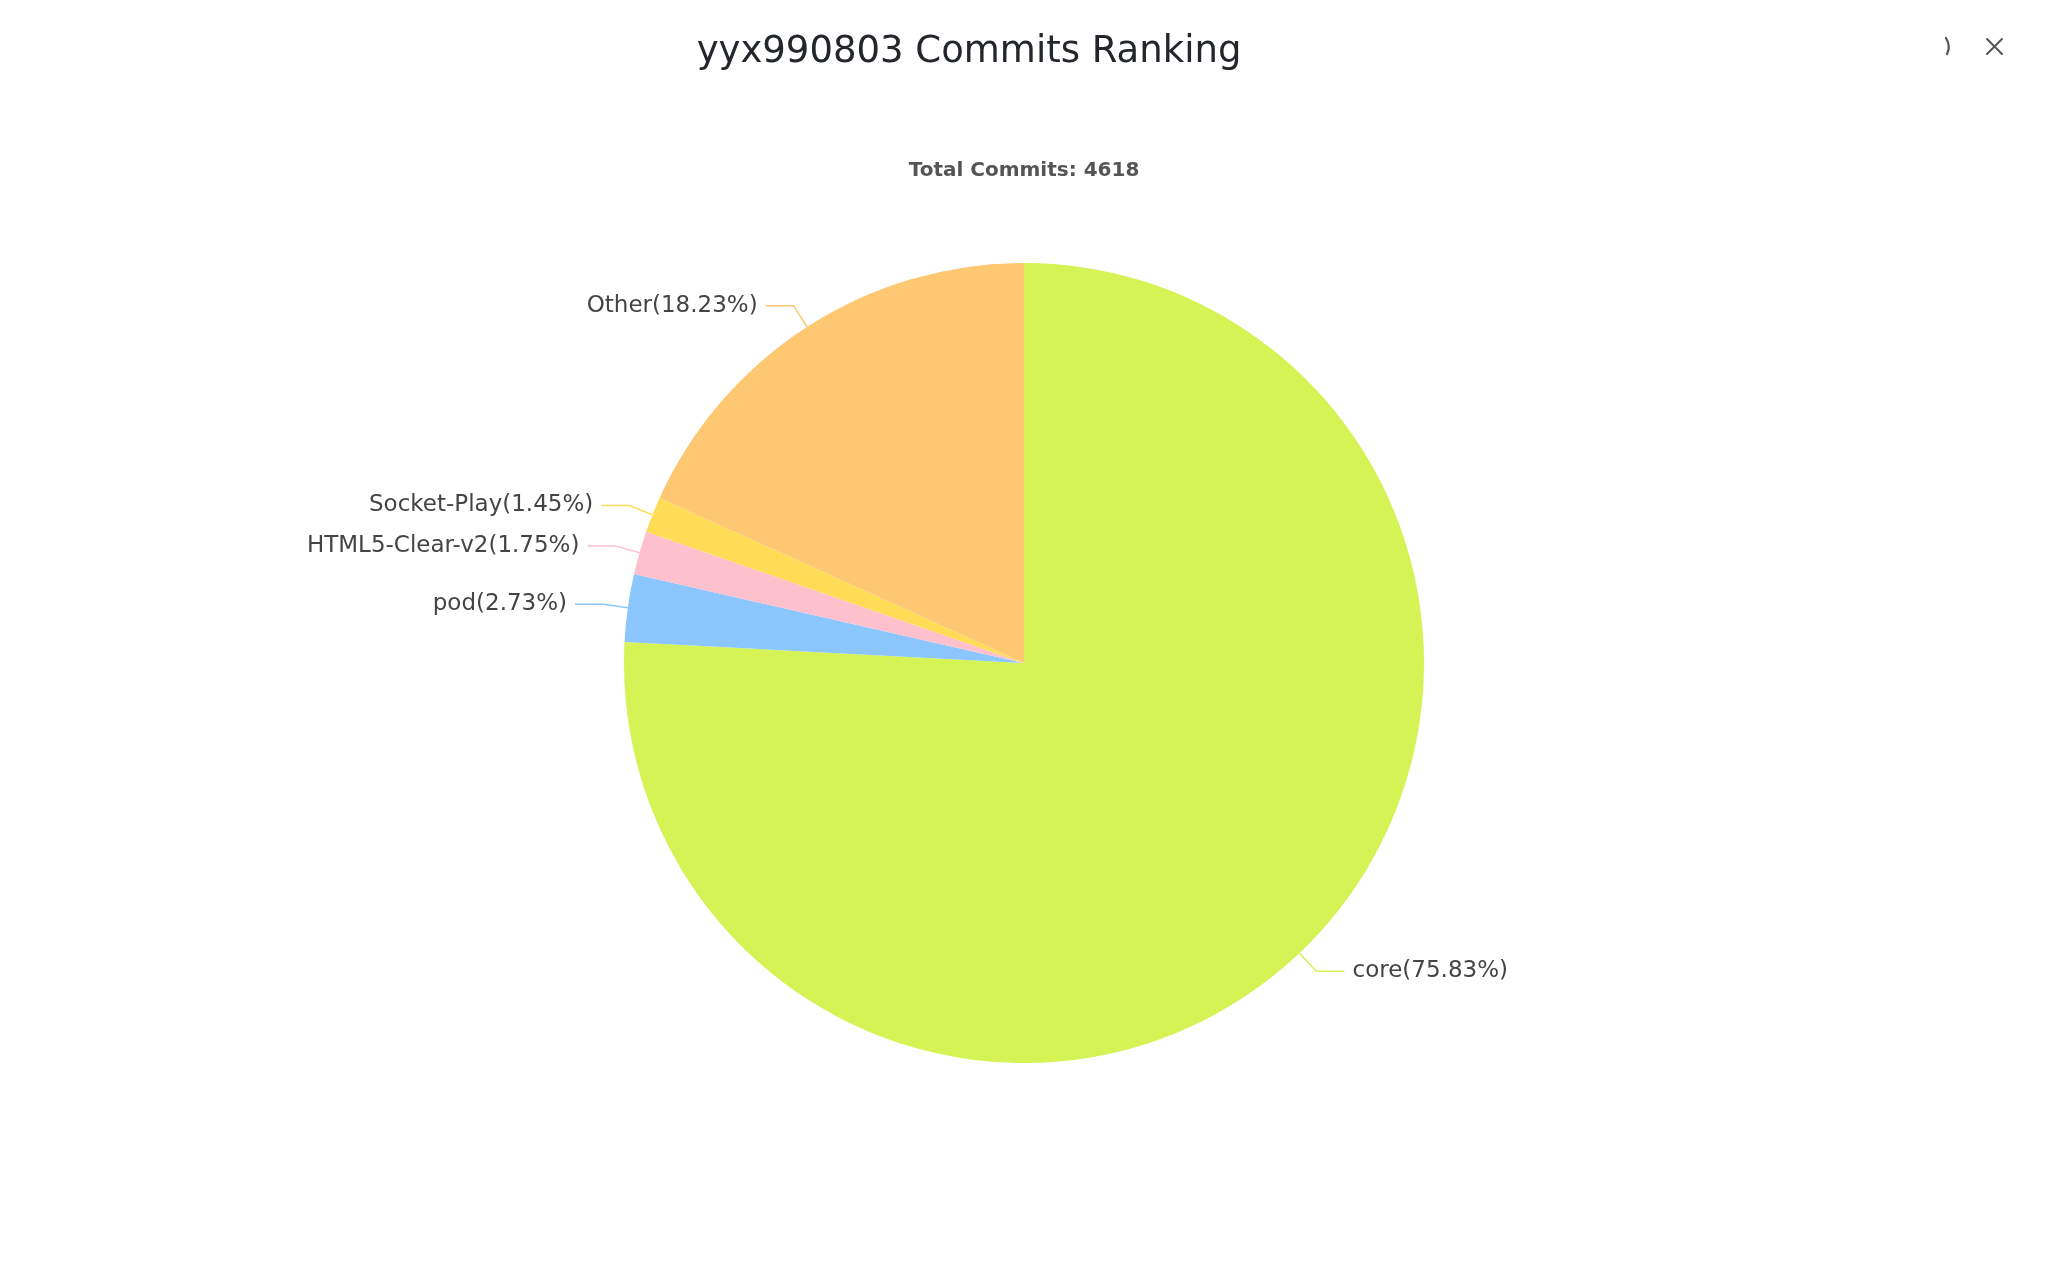 The image size is (2048, 1264). I want to click on slice-label: HTML5-Clear-v2(1.75%), so click(443, 543).